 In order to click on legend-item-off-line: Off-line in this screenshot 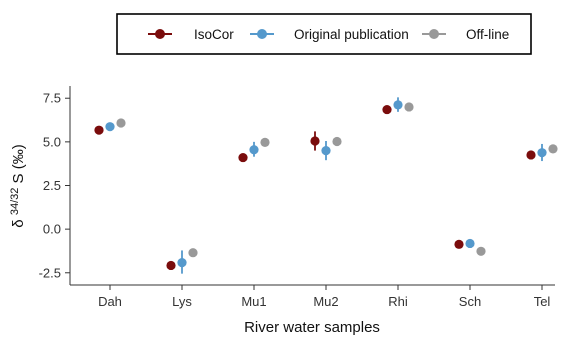, I will do `click(465, 34)`.